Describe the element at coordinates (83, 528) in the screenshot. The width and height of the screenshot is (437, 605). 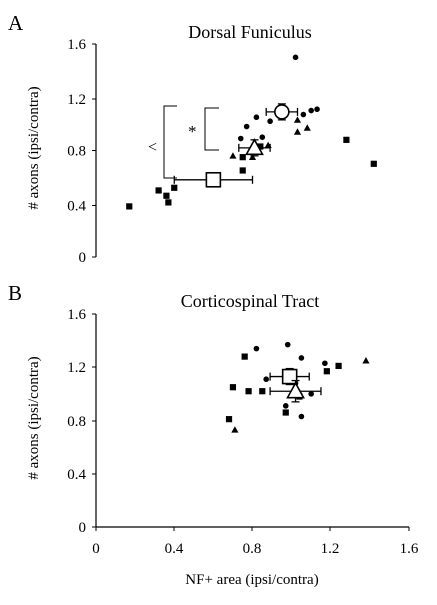
I see `panel-b-y-tick-label: 0` at that location.